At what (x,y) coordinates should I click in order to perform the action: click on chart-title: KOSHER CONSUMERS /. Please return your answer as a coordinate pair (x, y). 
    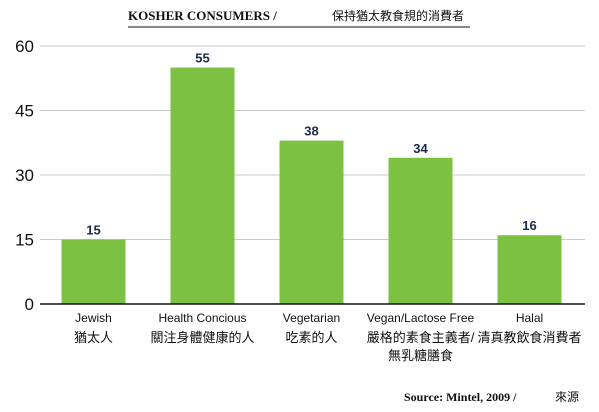
    Looking at the image, I should click on (202, 15).